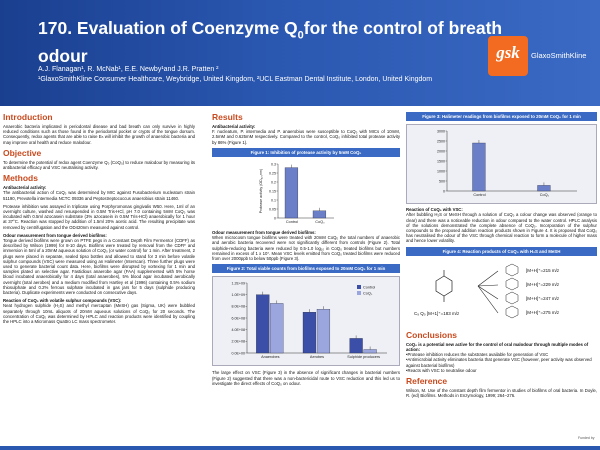 The width and height of the screenshot is (600, 450). What do you see at coordinates (239, 319) in the screenshot?
I see `y-tick-label: 6.0E+08` at bounding box center [239, 319].